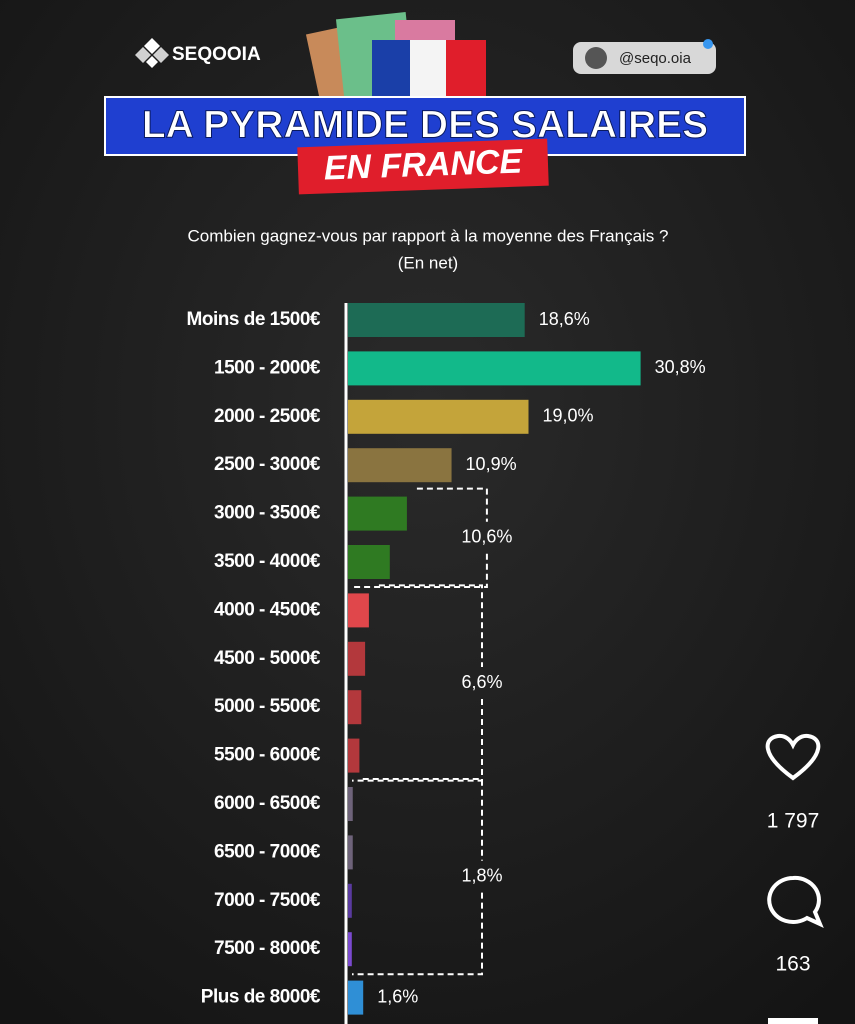 This screenshot has height=1024, width=855. Describe the element at coordinates (267, 803) in the screenshot. I see `category-label: 6000 - 6500€` at that location.